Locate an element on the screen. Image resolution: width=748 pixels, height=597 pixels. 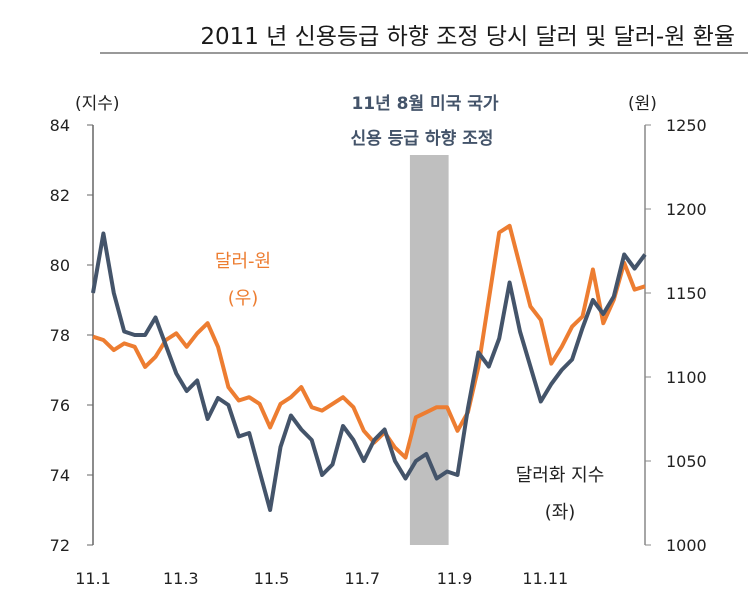
left-tick-label: 78 is located at coordinates (60, 335).